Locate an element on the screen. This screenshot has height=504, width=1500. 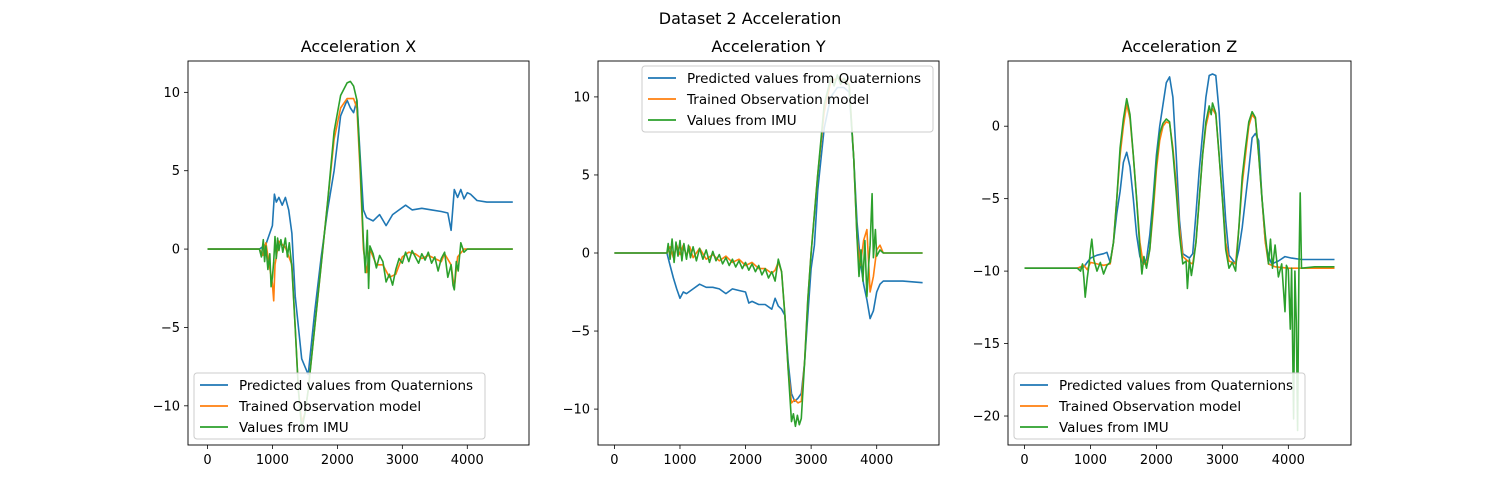
panel-title: Acceleration X is located at coordinates (359, 46).